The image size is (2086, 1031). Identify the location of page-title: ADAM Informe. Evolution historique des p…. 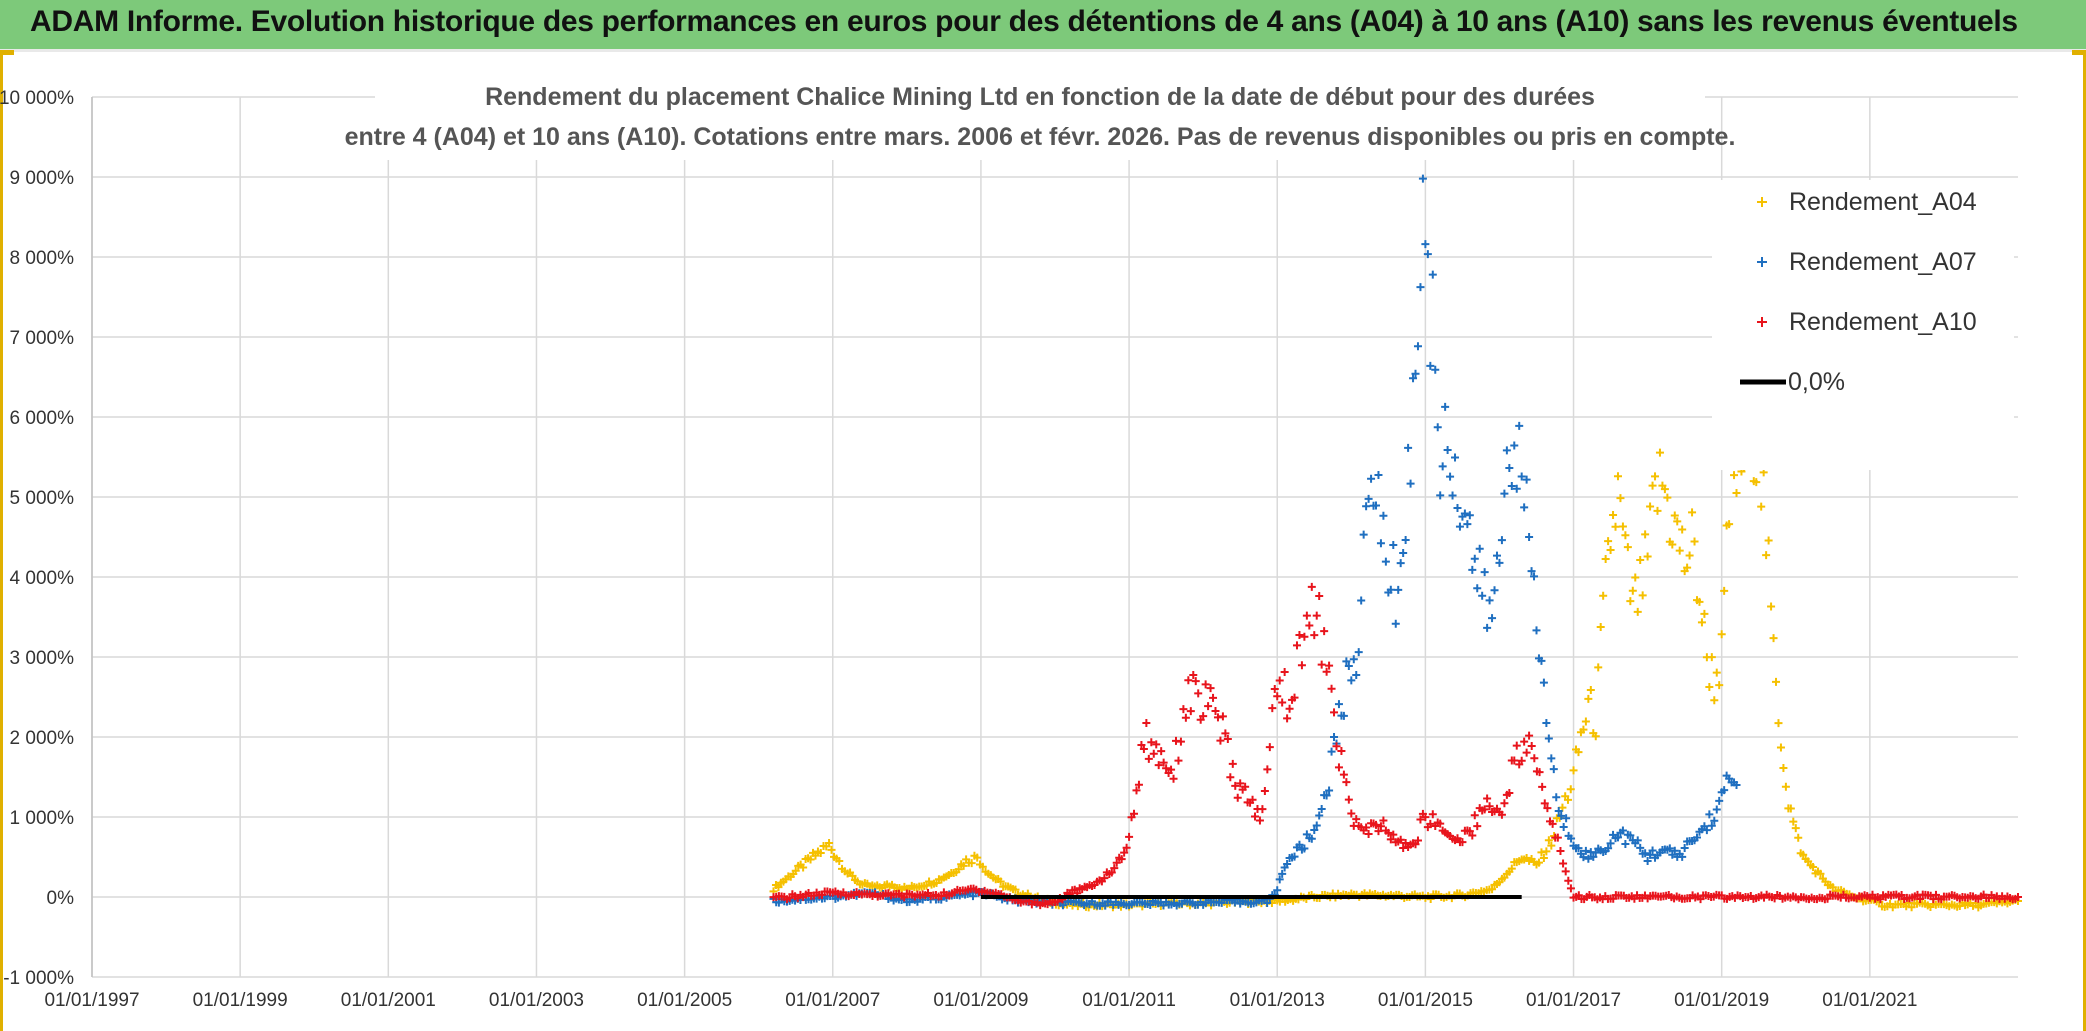
(1024, 21).